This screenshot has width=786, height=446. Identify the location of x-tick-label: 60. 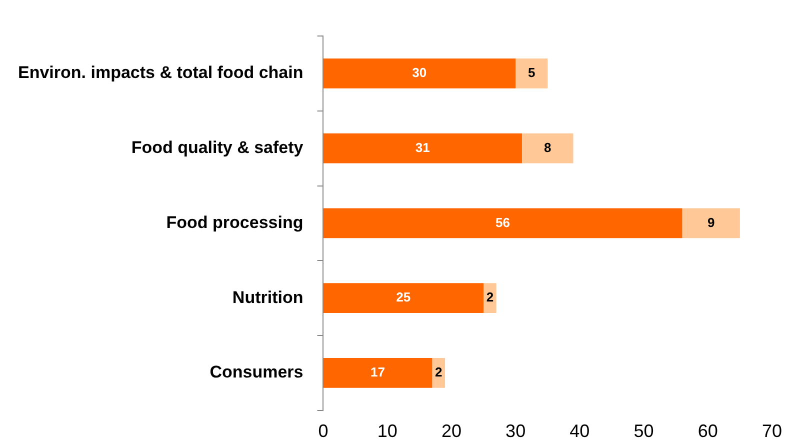
(708, 431).